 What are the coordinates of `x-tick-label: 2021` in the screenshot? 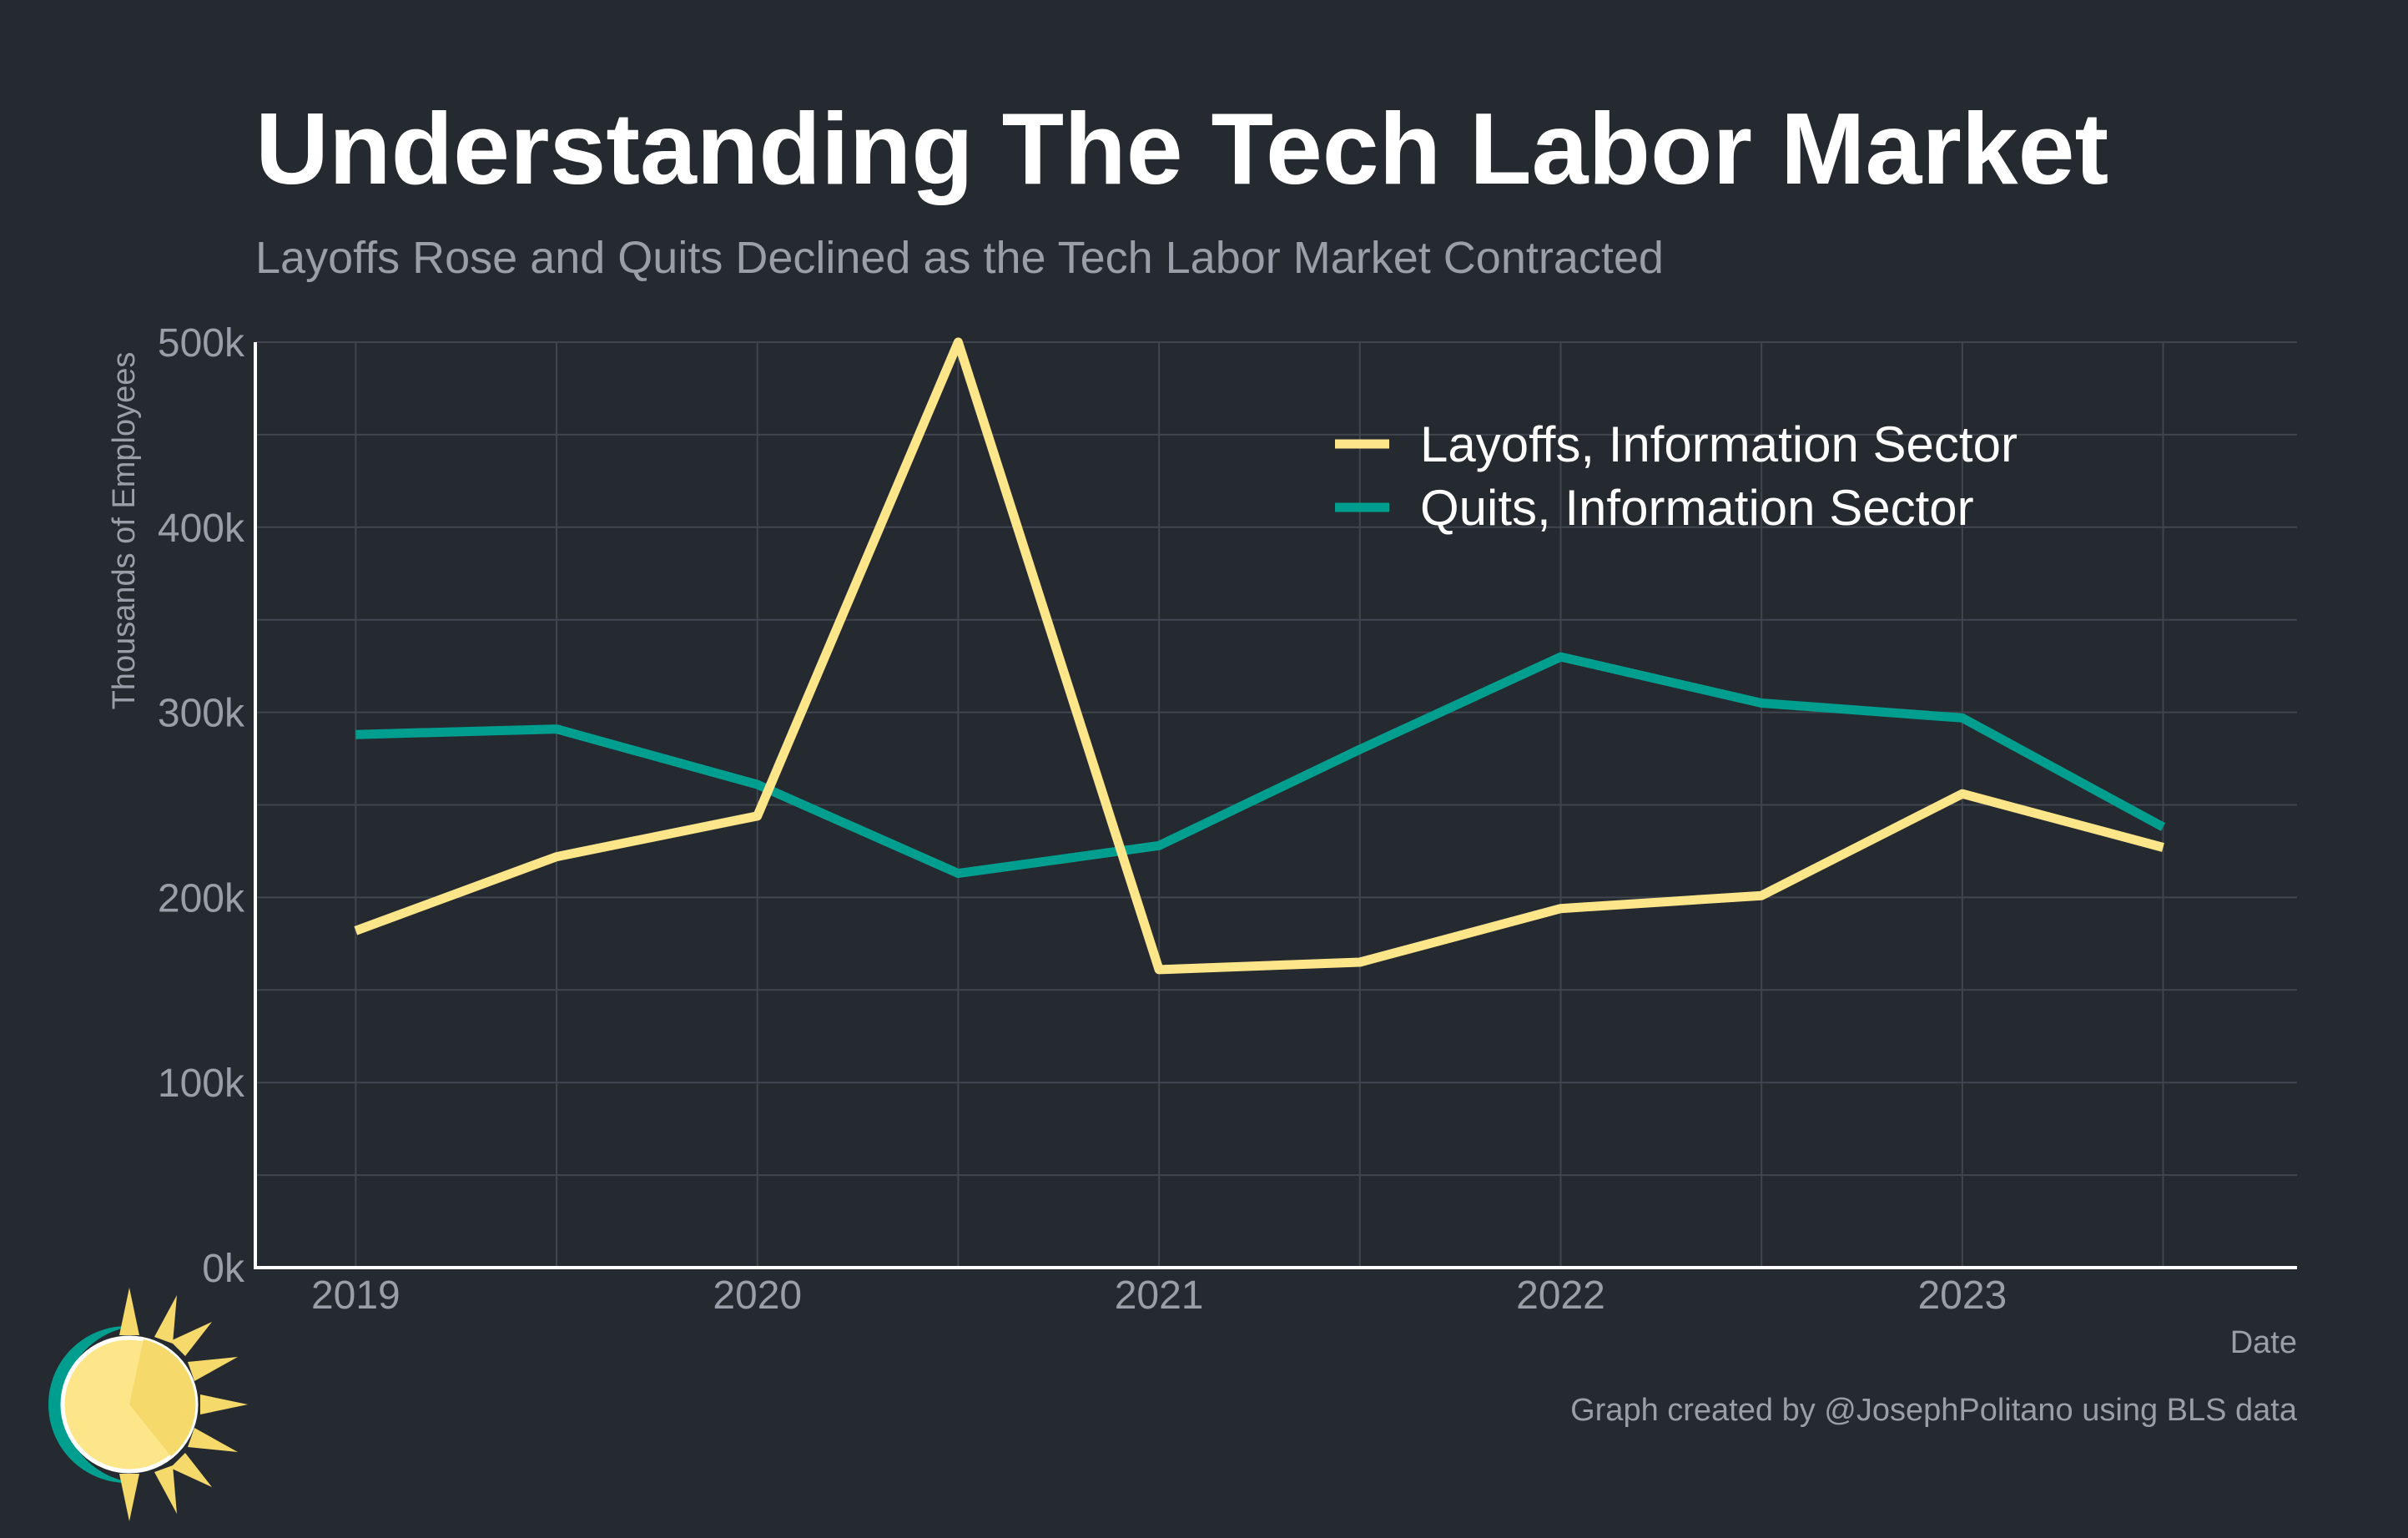 It's located at (1159, 1295).